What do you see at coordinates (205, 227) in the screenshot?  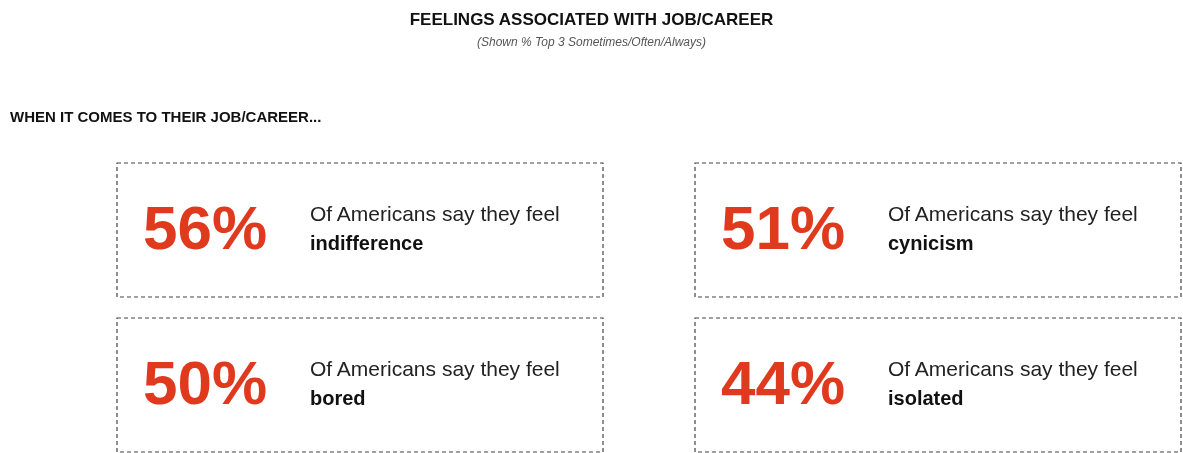 I see `data-label: 56%` at bounding box center [205, 227].